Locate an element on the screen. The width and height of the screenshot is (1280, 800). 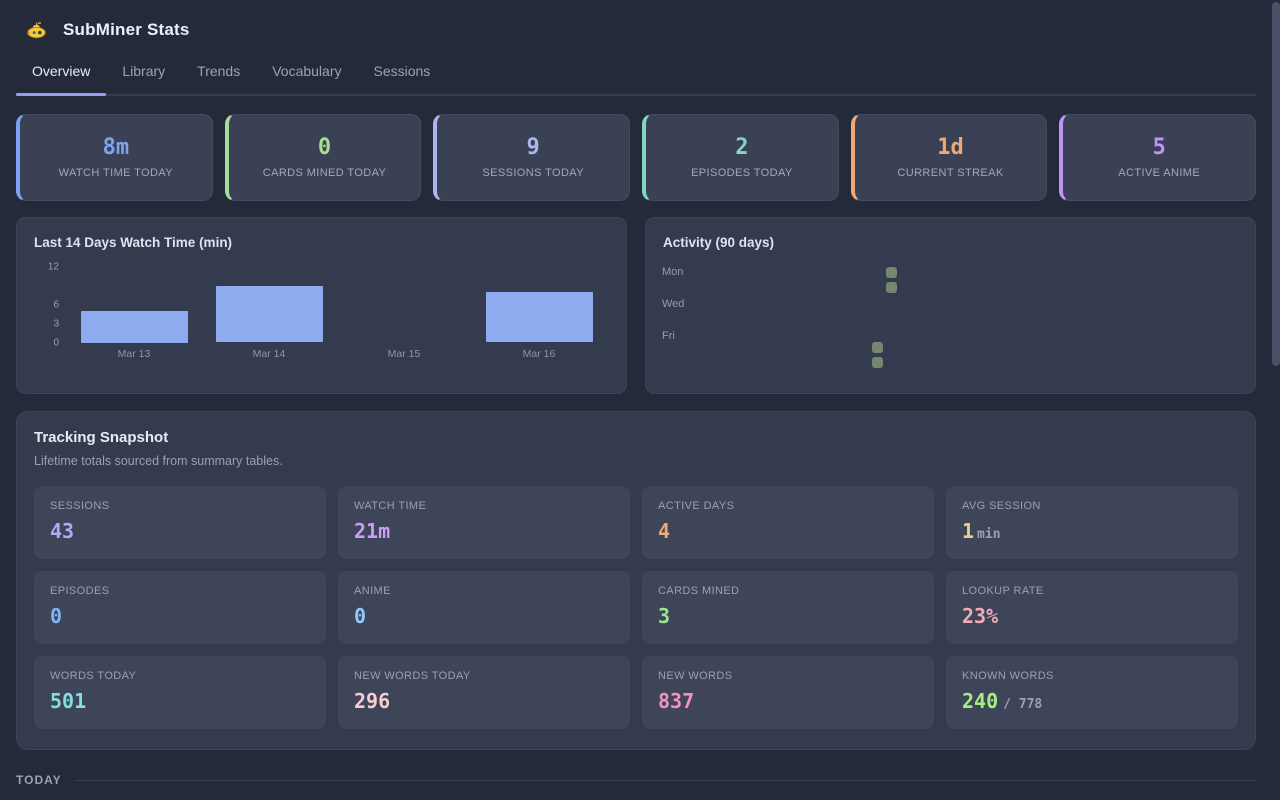
stat-card-label: CARDS MINED TODAY is located at coordinates (324, 173).